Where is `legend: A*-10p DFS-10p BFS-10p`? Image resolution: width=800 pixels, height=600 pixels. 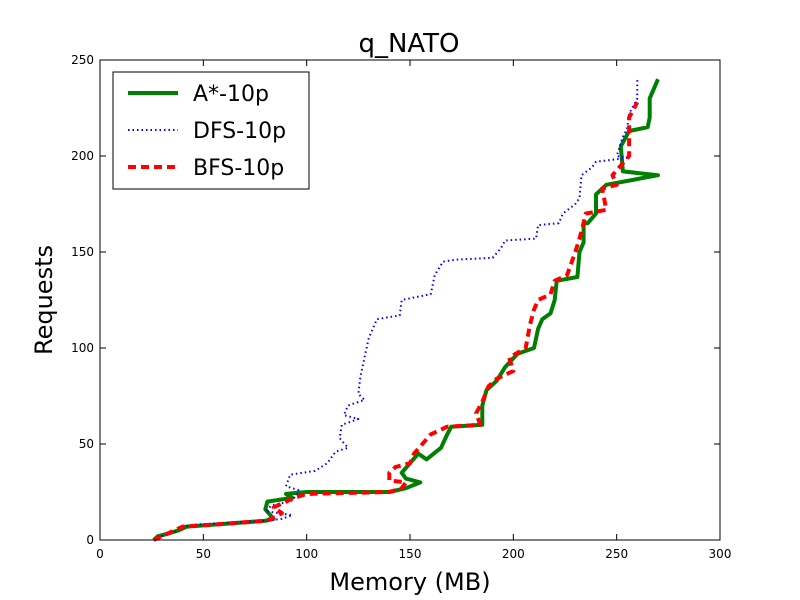
legend: A*-10p DFS-10p BFS-10p is located at coordinates (211, 130).